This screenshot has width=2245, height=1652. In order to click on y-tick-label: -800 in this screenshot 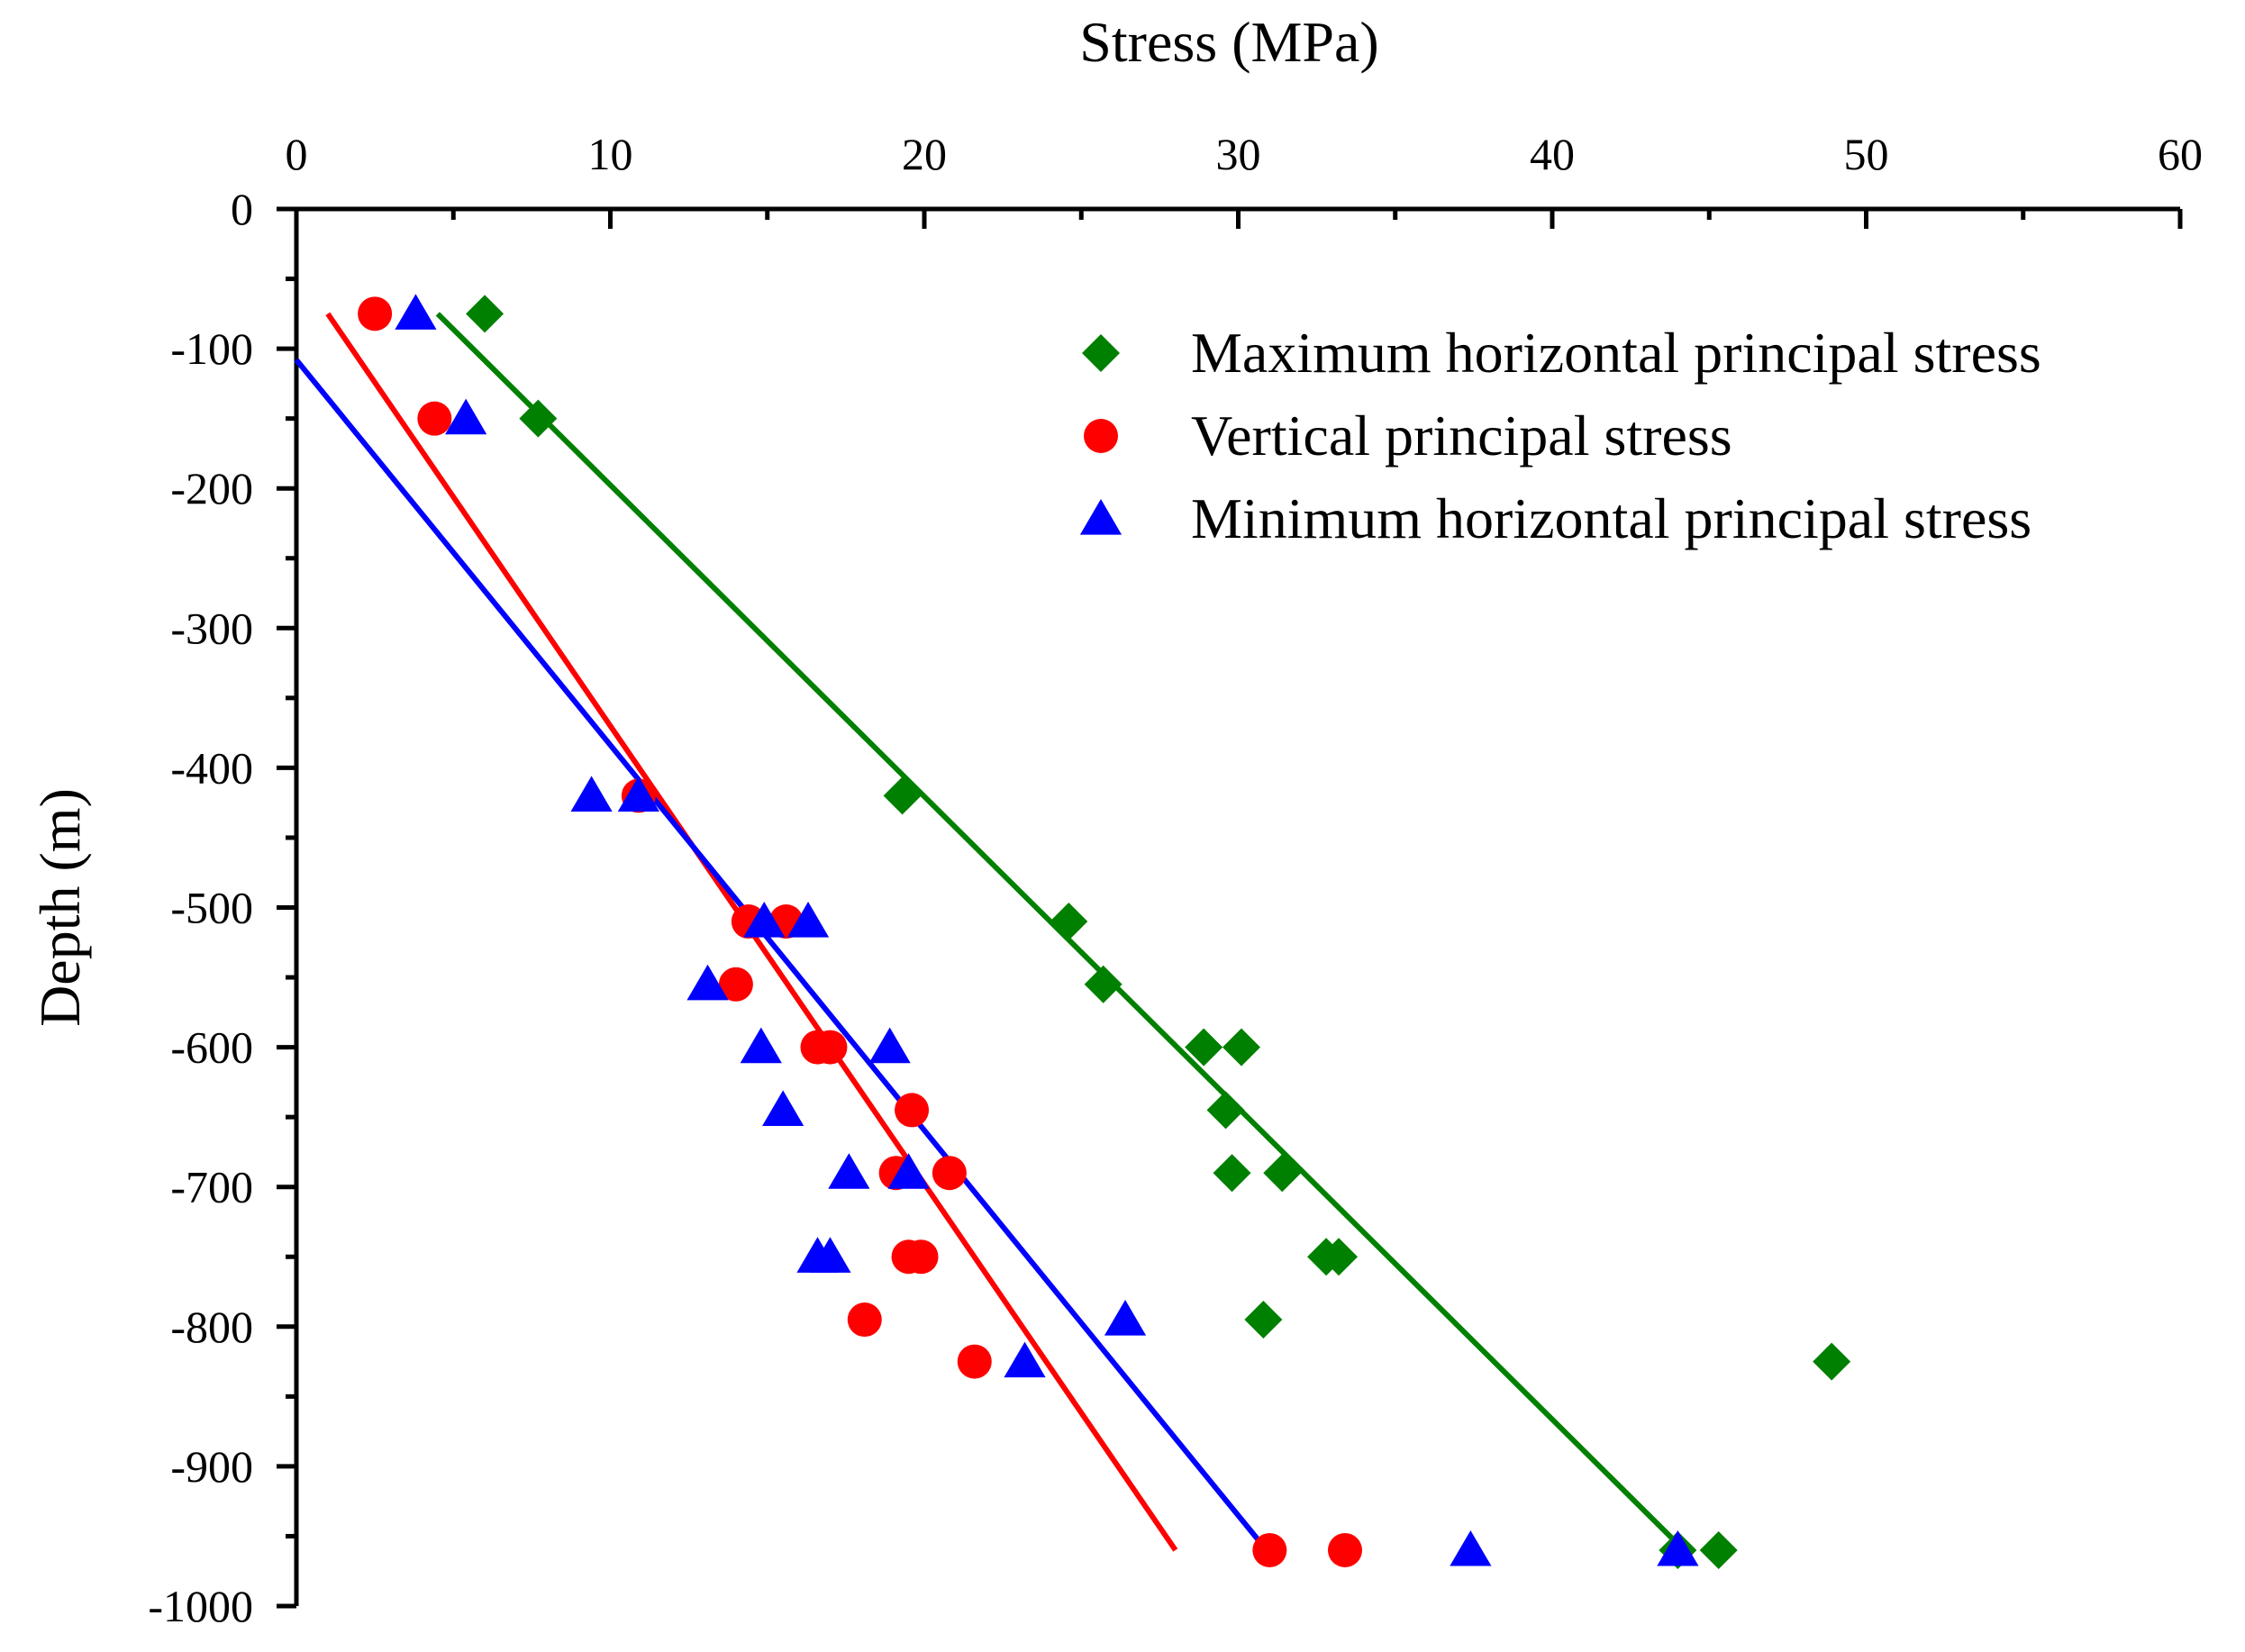, I will do `click(211, 1327)`.